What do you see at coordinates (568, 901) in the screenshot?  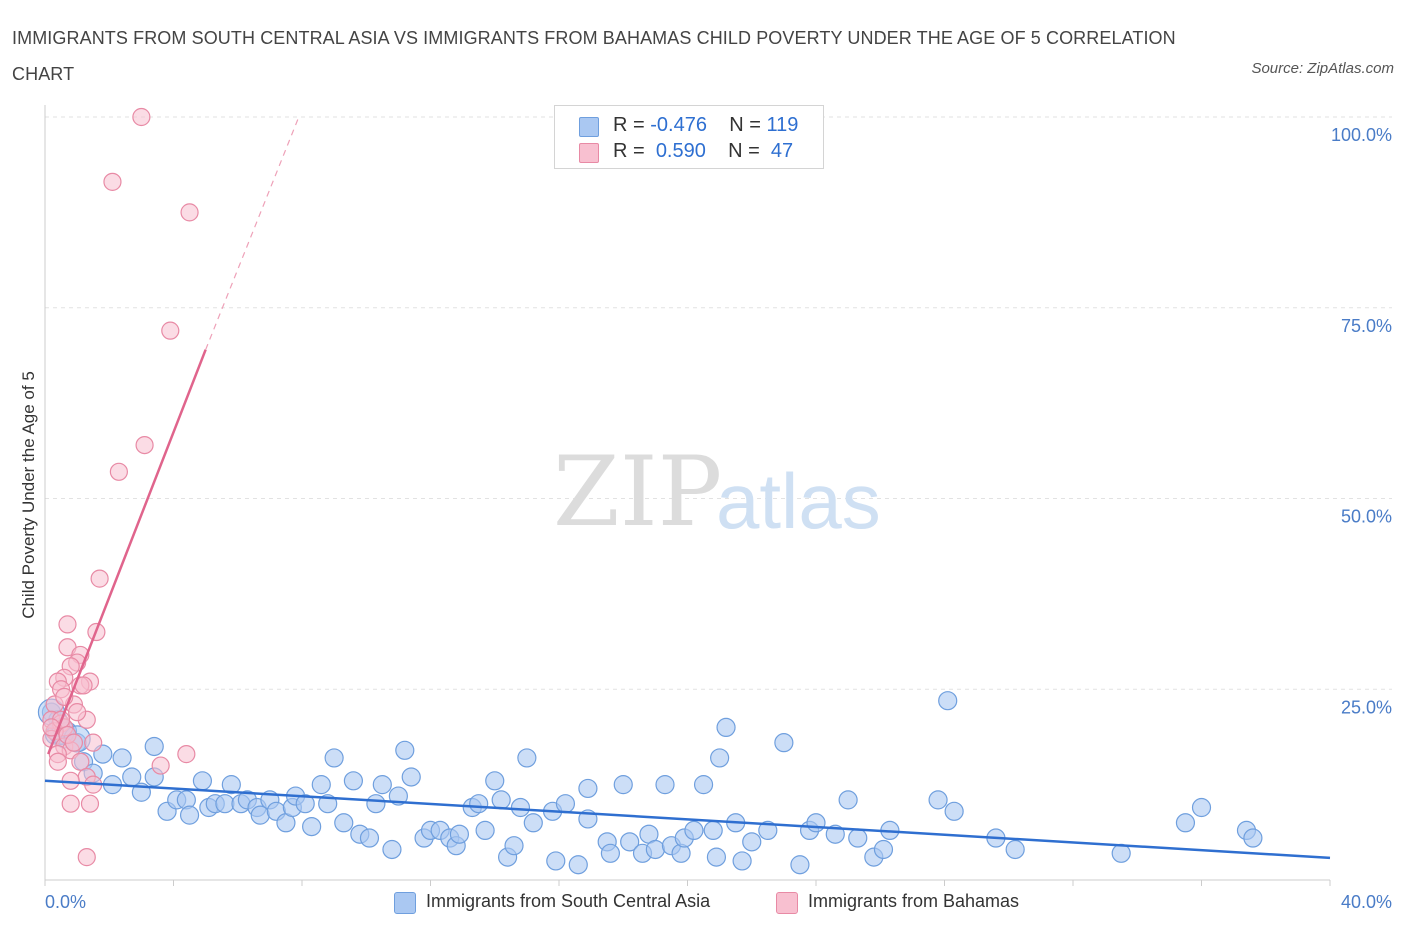 I see `legend-label: Immigrants from South Central Asia` at bounding box center [568, 901].